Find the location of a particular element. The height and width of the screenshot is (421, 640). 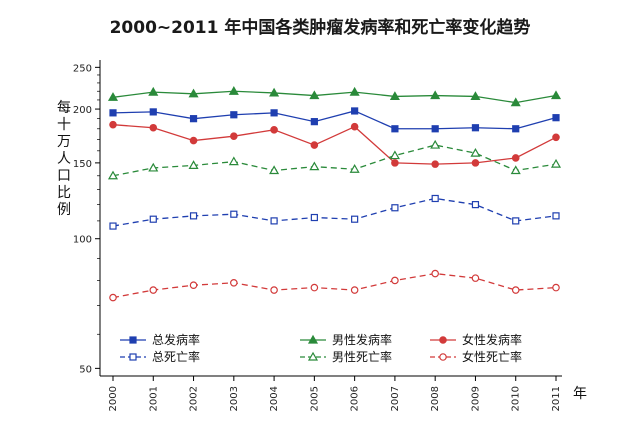

legend-label: 总死亡率 is located at coordinates (176, 356).